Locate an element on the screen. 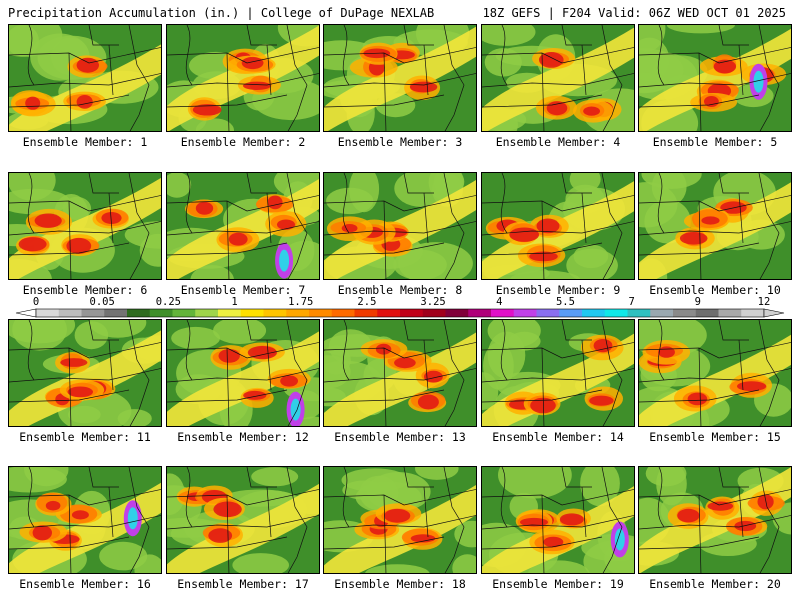 Image resolution: width=800 pixels, height=600 pixels. panel-label: Ensemble Member: 1 is located at coordinates (85, 142).